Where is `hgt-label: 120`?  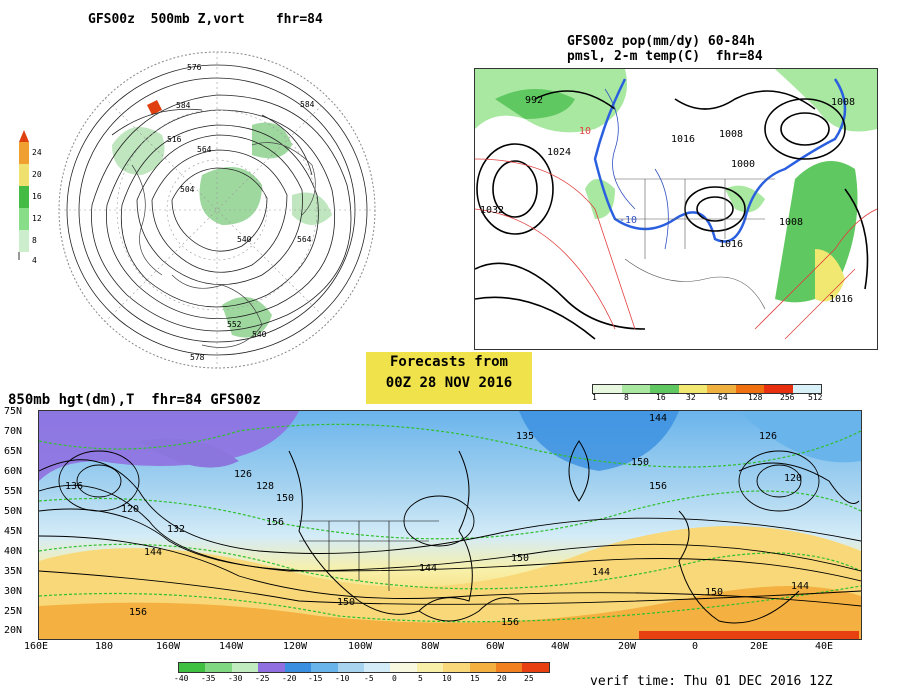 hgt-label: 120 is located at coordinates (793, 478).